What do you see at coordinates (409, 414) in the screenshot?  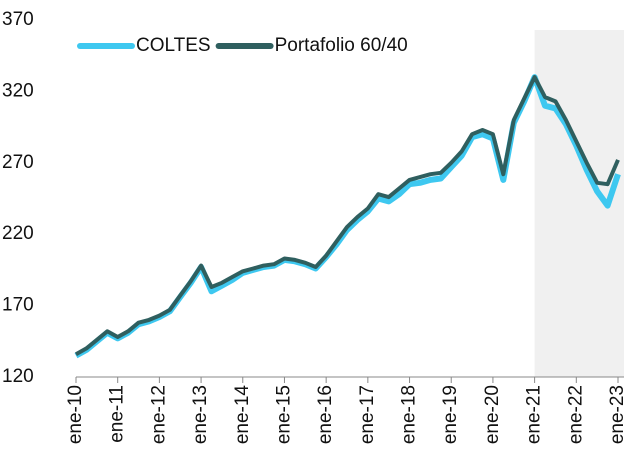 I see `x-tick-label: ene-18` at bounding box center [409, 414].